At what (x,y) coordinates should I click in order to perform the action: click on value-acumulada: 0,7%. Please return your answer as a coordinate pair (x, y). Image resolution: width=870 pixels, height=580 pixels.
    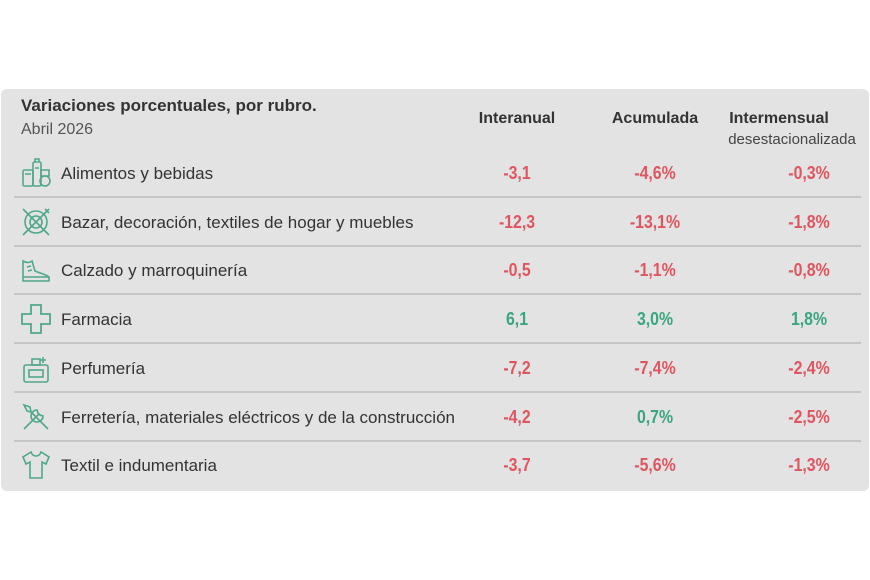
    Looking at the image, I should click on (655, 416).